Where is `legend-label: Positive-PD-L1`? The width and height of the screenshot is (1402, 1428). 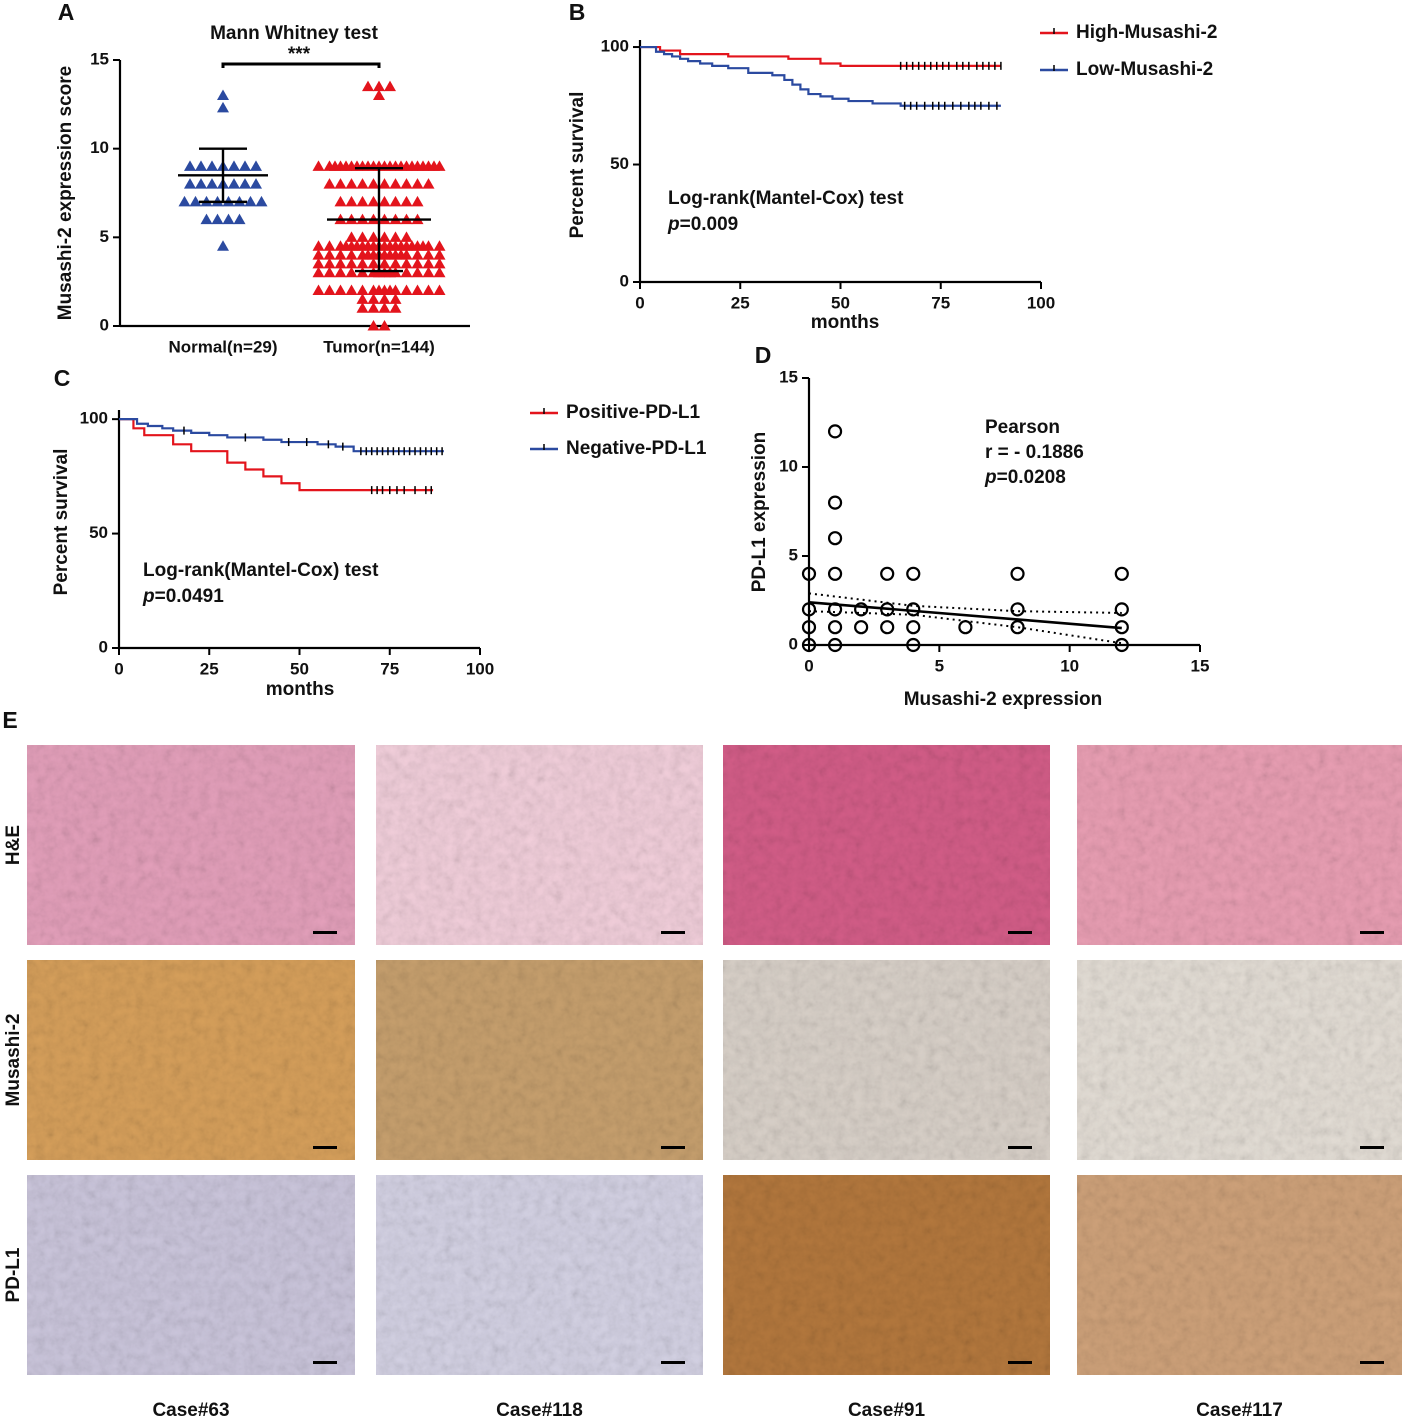 legend-label: Positive-PD-L1 is located at coordinates (633, 412).